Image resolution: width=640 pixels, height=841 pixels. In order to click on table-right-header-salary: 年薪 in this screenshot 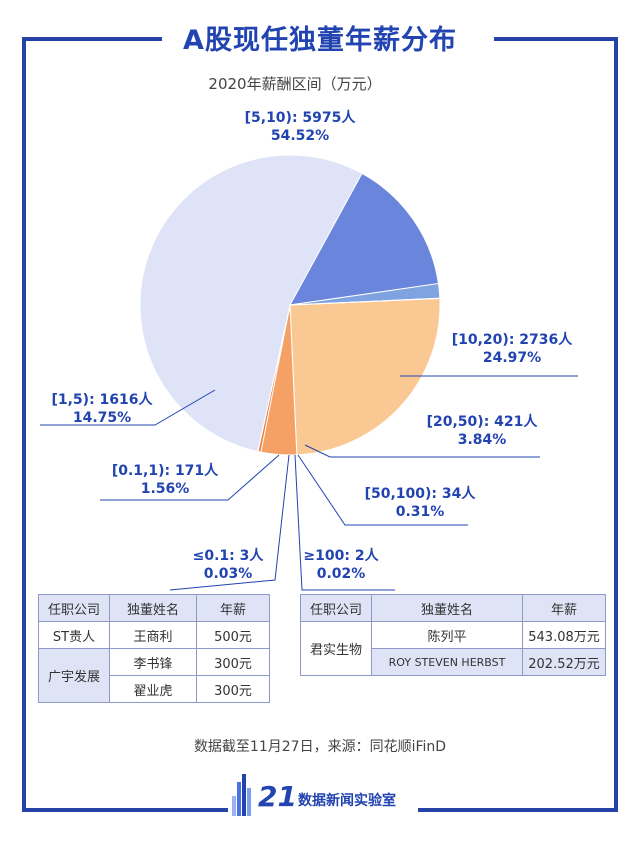, I will do `click(564, 608)`.